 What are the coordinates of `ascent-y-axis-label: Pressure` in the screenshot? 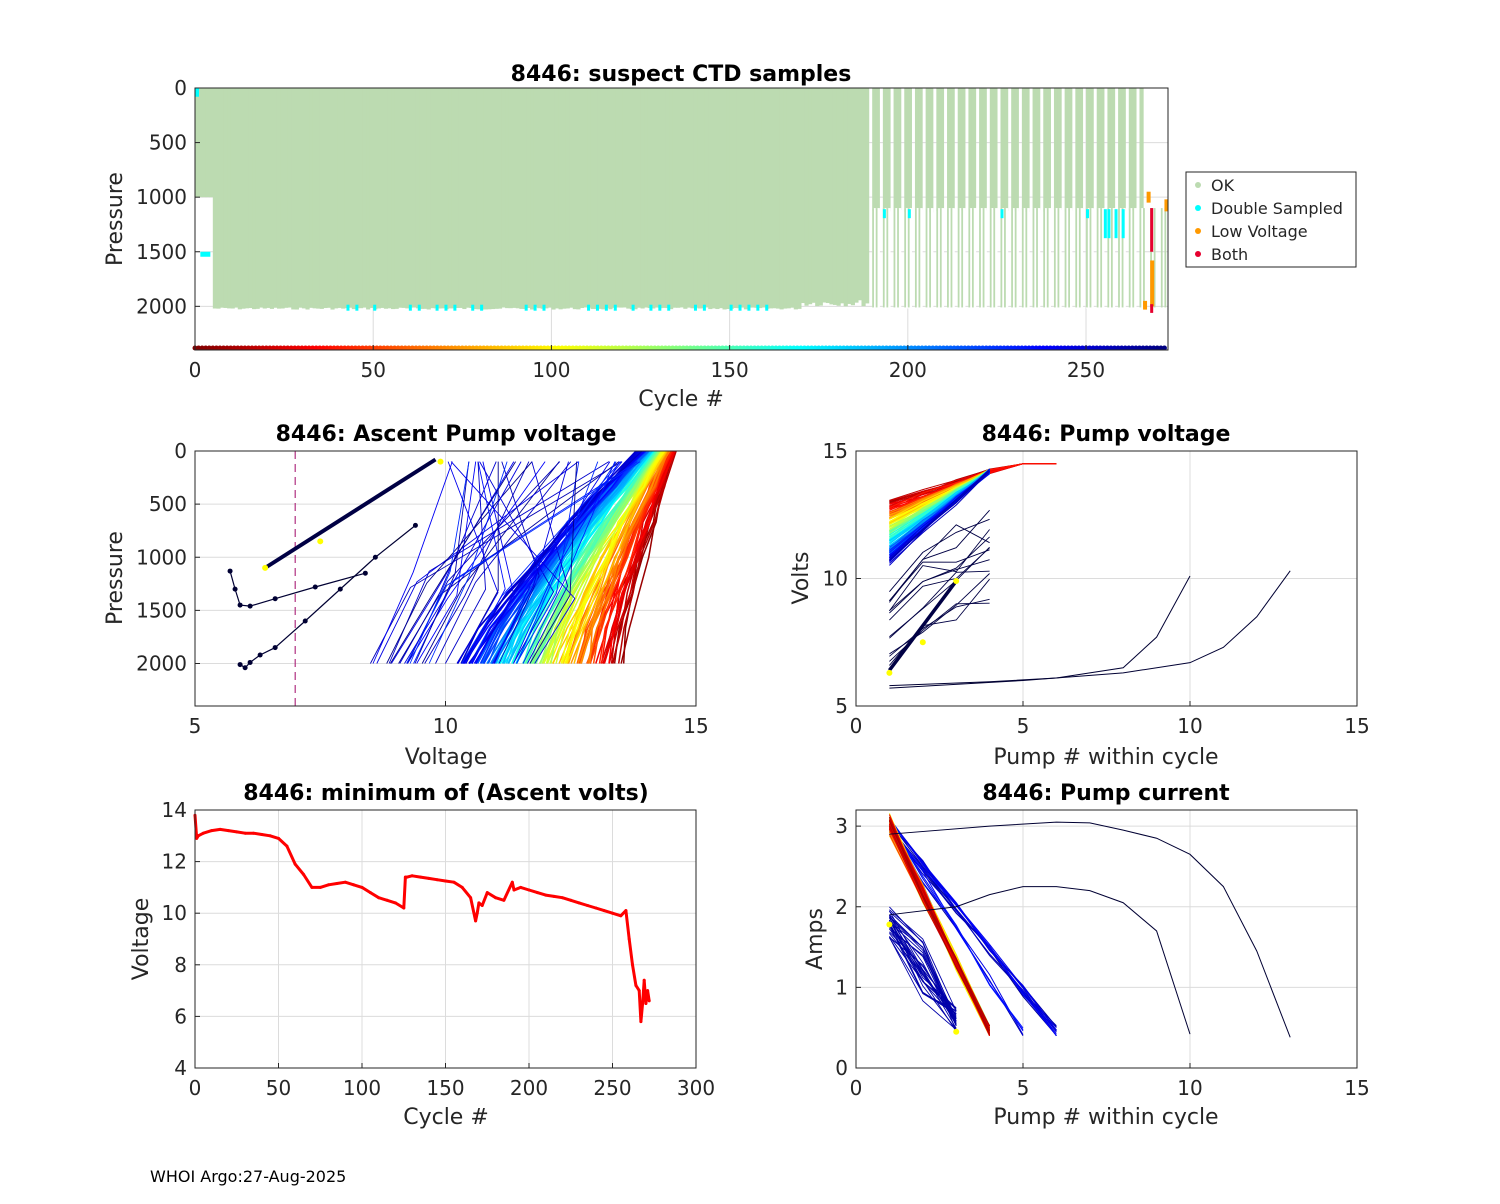 It's located at (115, 578).